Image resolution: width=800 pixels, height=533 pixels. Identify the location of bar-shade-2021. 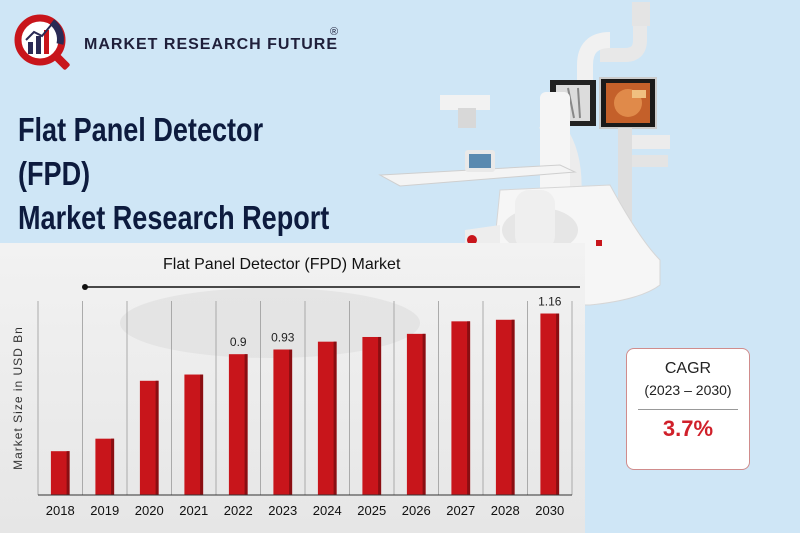
(202, 434).